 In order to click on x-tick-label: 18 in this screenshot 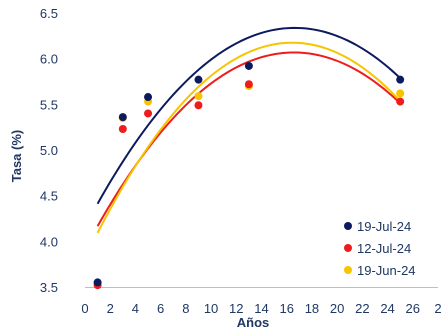, I will do `click(312, 308)`.